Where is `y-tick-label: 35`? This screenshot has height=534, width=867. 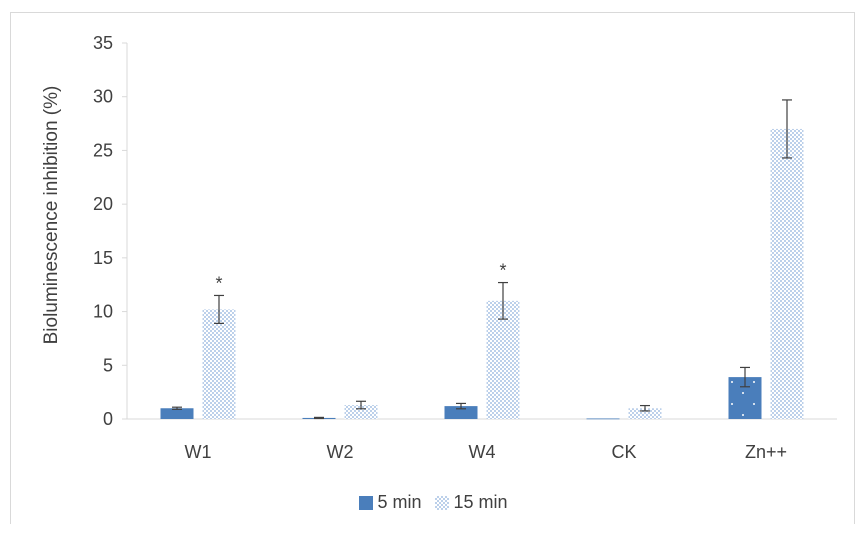
y-tick-label: 35 is located at coordinates (103, 43).